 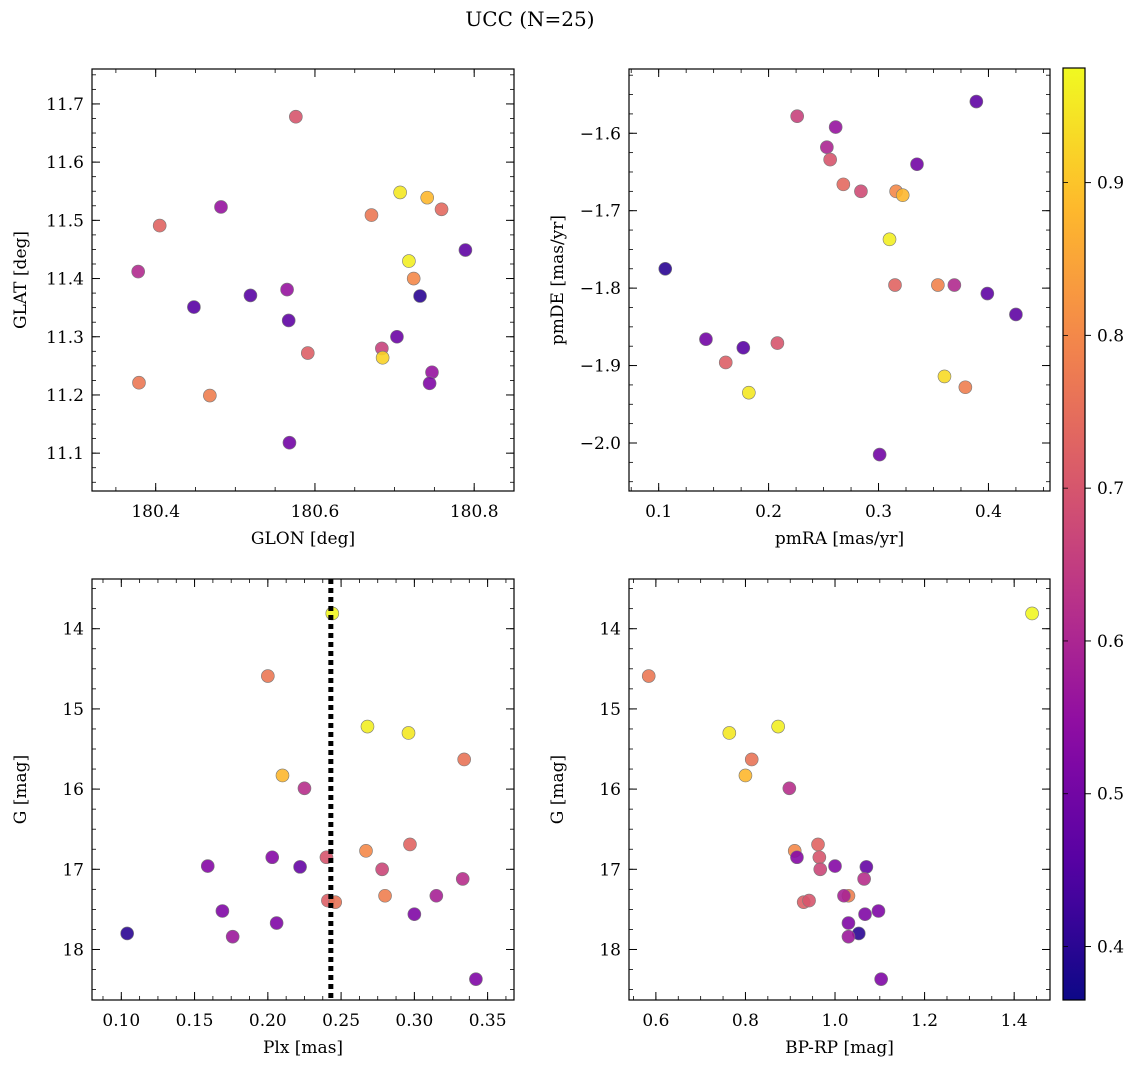 I want to click on y-tick-label: 15, so click(x=610, y=710).